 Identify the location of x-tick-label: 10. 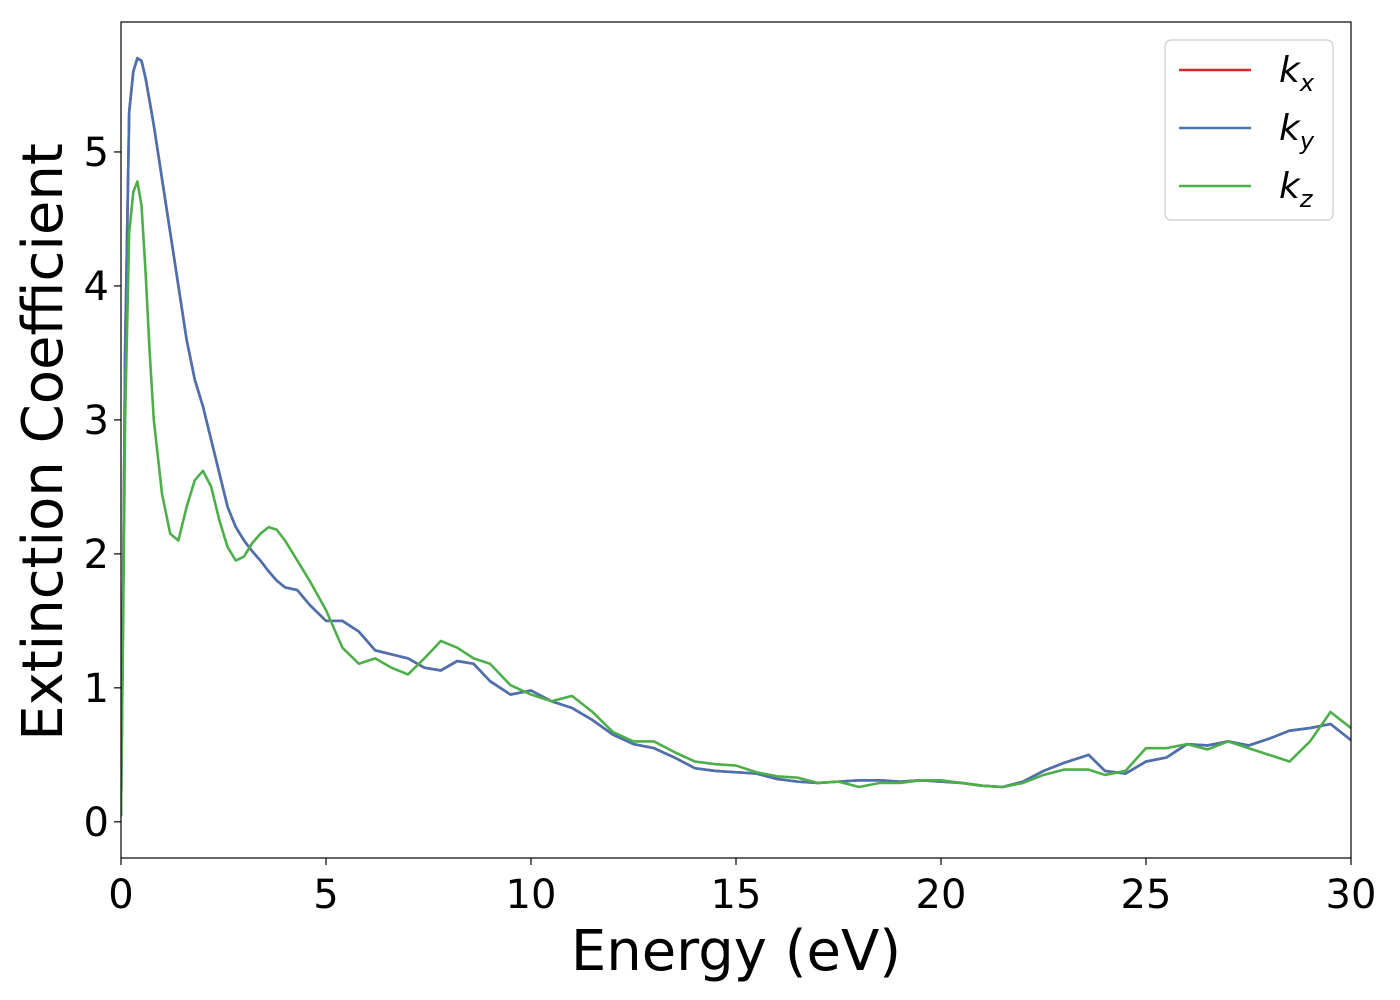
(531, 895).